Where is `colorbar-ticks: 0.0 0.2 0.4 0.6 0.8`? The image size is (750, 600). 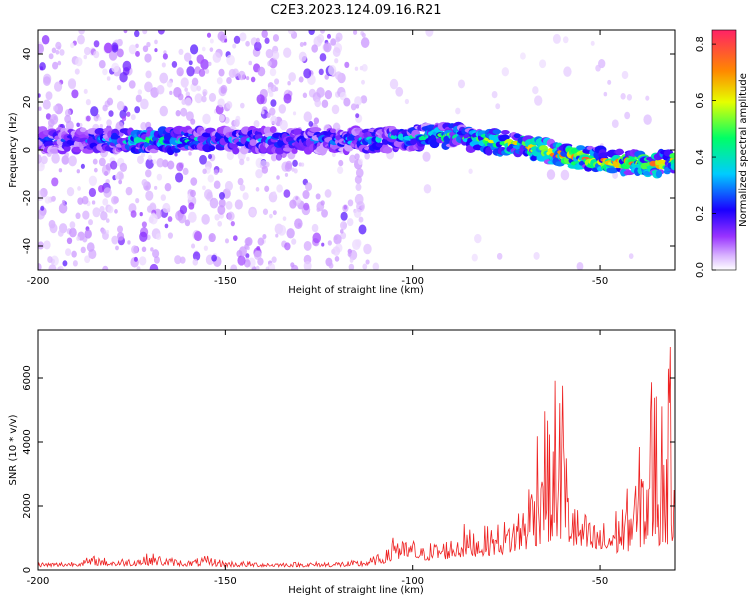
colorbar-ticks: 0.0 0.2 0.4 0.6 0.8 is located at coordinates (705, 157).